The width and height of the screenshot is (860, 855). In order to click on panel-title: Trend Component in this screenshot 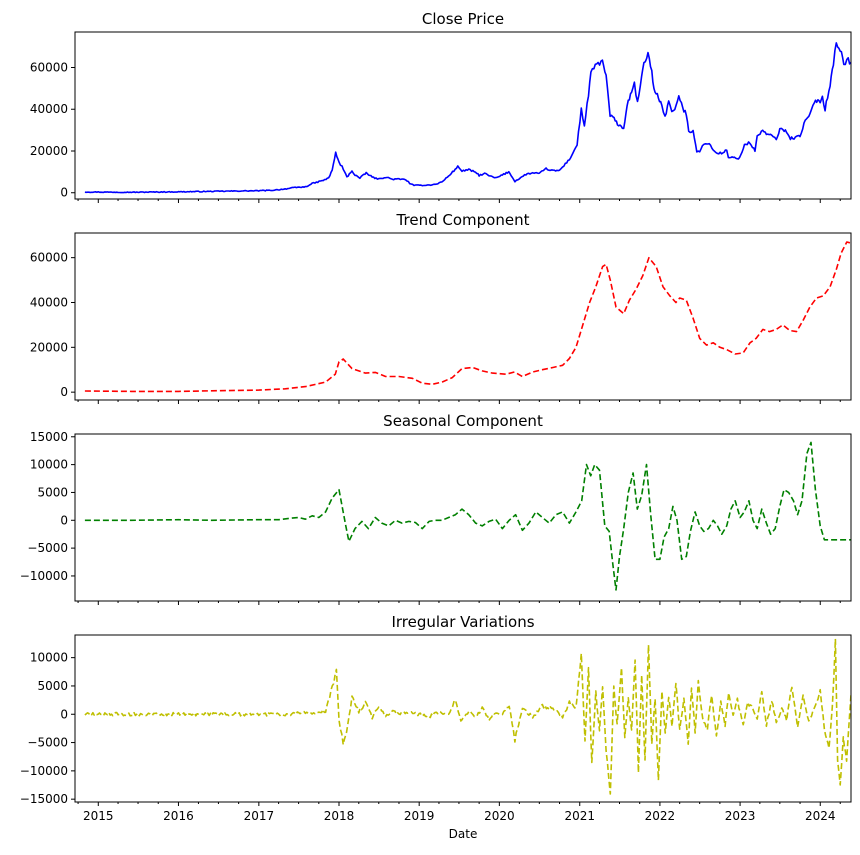, I will do `click(463, 220)`.